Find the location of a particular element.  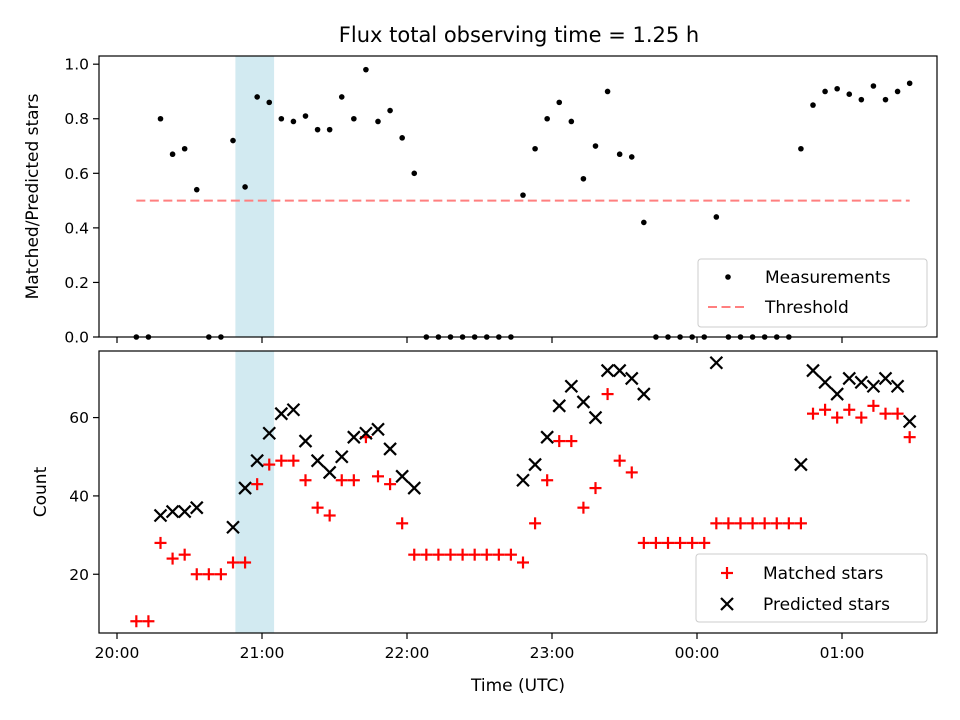

bottom-ytick-label: 60 is located at coordinates (79, 418).